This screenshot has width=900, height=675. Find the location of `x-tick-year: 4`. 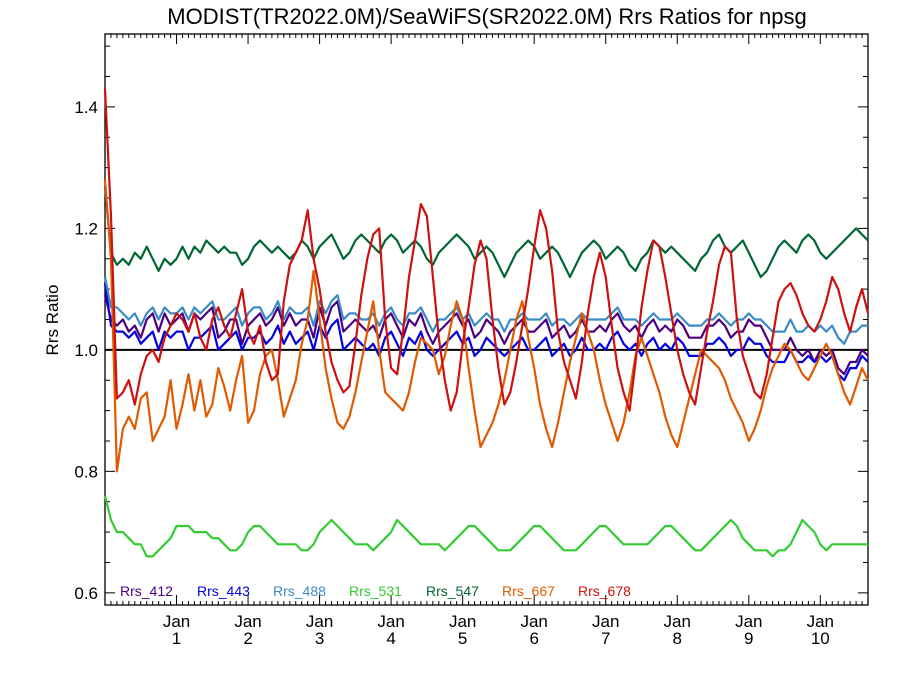

x-tick-year: 4 is located at coordinates (390, 638).